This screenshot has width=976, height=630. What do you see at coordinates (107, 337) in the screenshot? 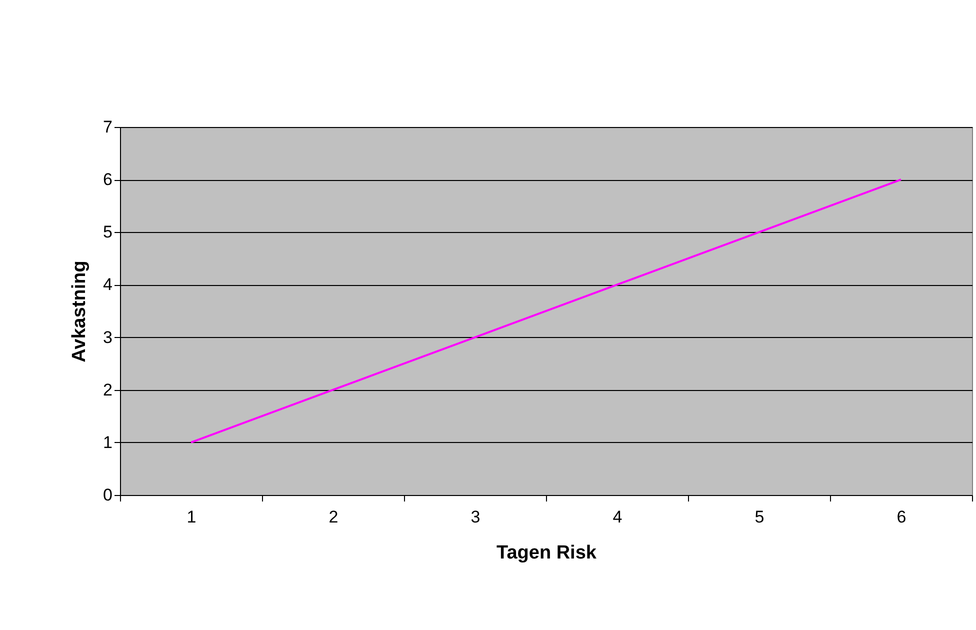
I see `y-tick-label: 3` at bounding box center [107, 337].